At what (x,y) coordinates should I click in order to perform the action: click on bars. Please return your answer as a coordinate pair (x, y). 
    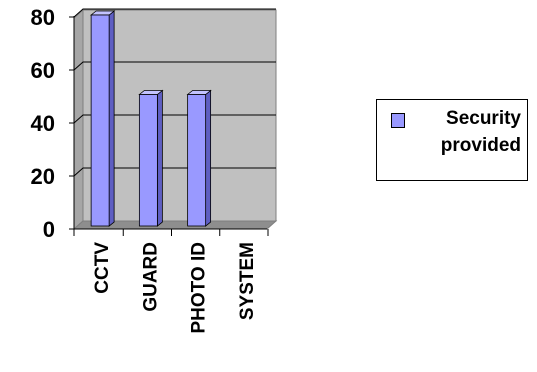
    Looking at the image, I should click on (150, 118).